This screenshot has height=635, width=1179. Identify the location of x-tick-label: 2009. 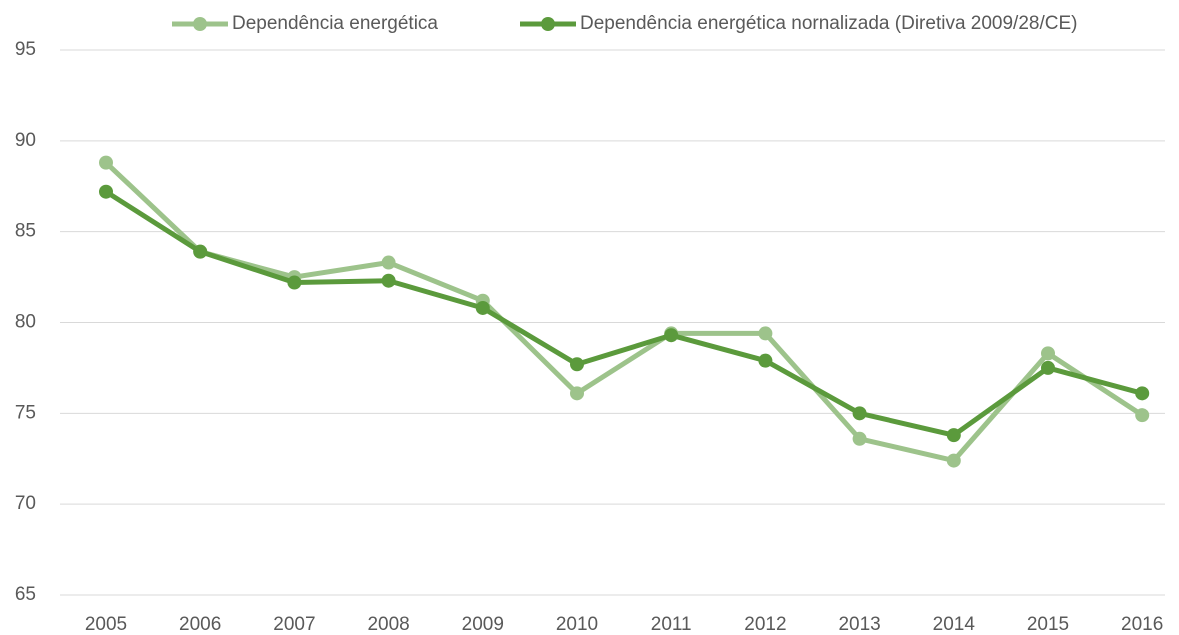
(483, 624).